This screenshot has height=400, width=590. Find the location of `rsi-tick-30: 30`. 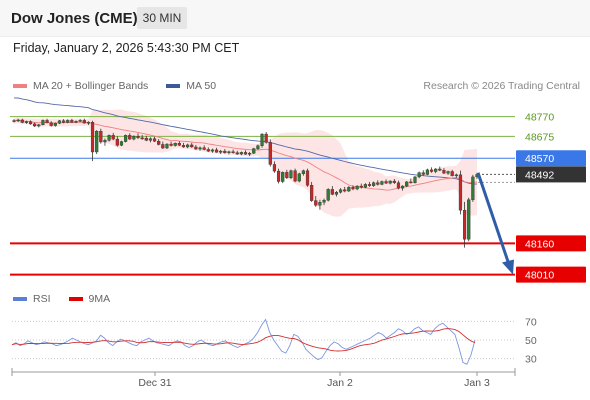

rsi-tick-30: 30 is located at coordinates (531, 360).